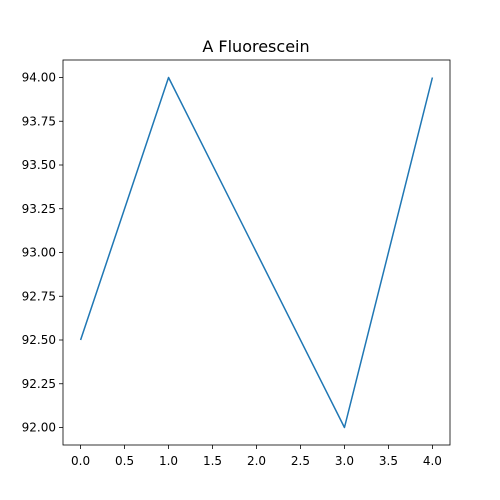  Describe the element at coordinates (168, 461) in the screenshot. I see `x-tick-label: 1.0` at that location.